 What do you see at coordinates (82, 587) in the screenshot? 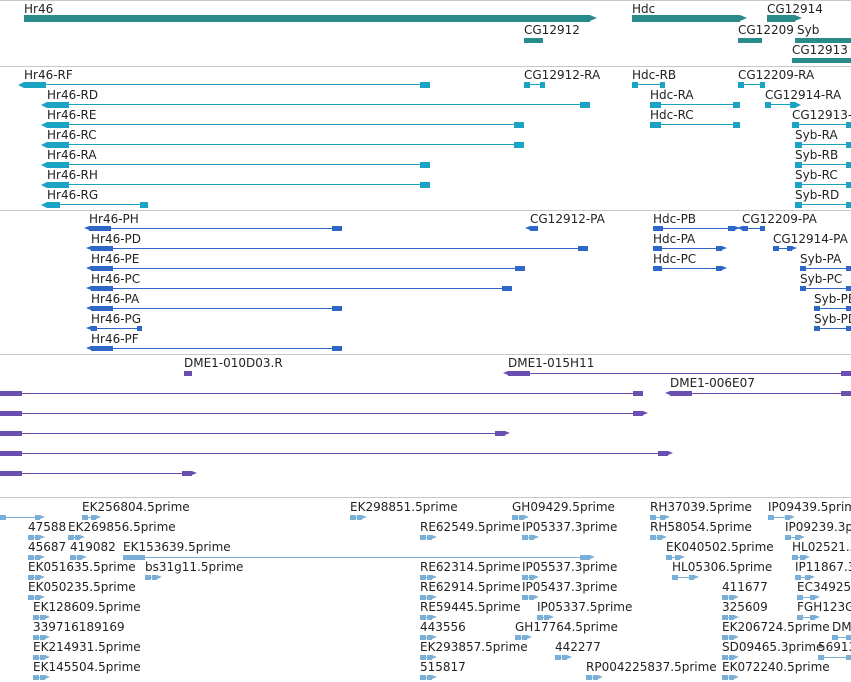
I see `feature-label: EK050235.5prime` at bounding box center [82, 587].